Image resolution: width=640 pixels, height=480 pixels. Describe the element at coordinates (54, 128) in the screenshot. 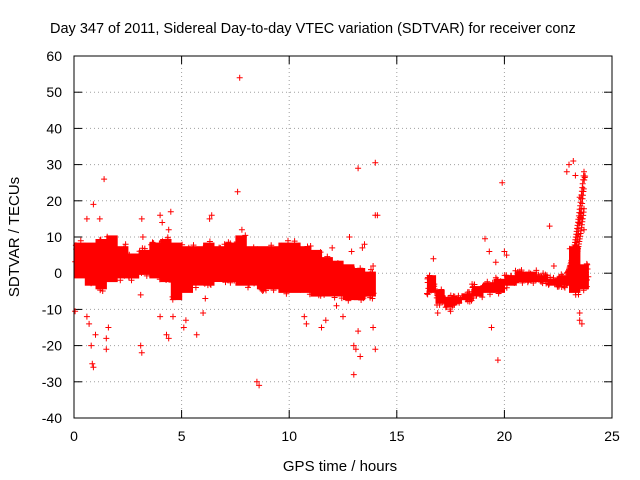

I see `y-tick-label: 40` at that location.